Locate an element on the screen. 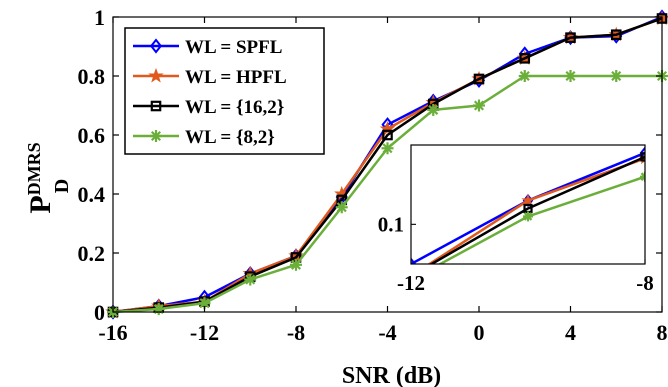 The image size is (668, 387). y-tick-label: 0.4 is located at coordinates (92, 194).